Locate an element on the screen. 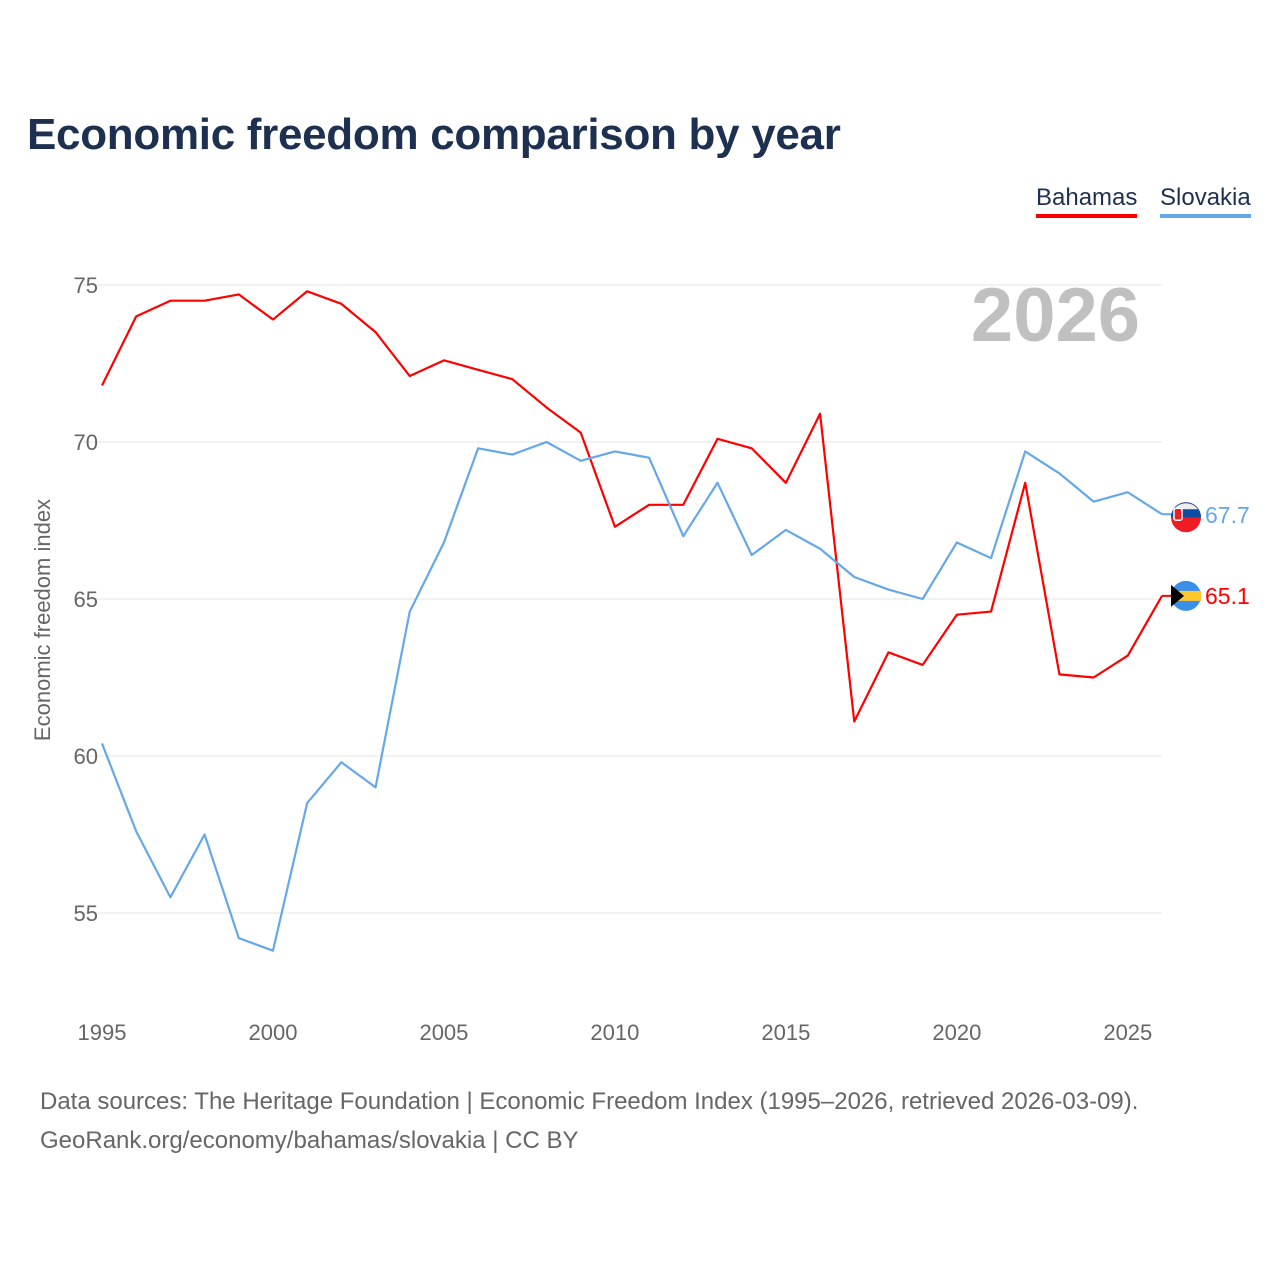  y-tick-label: 60 is located at coordinates (86, 756).